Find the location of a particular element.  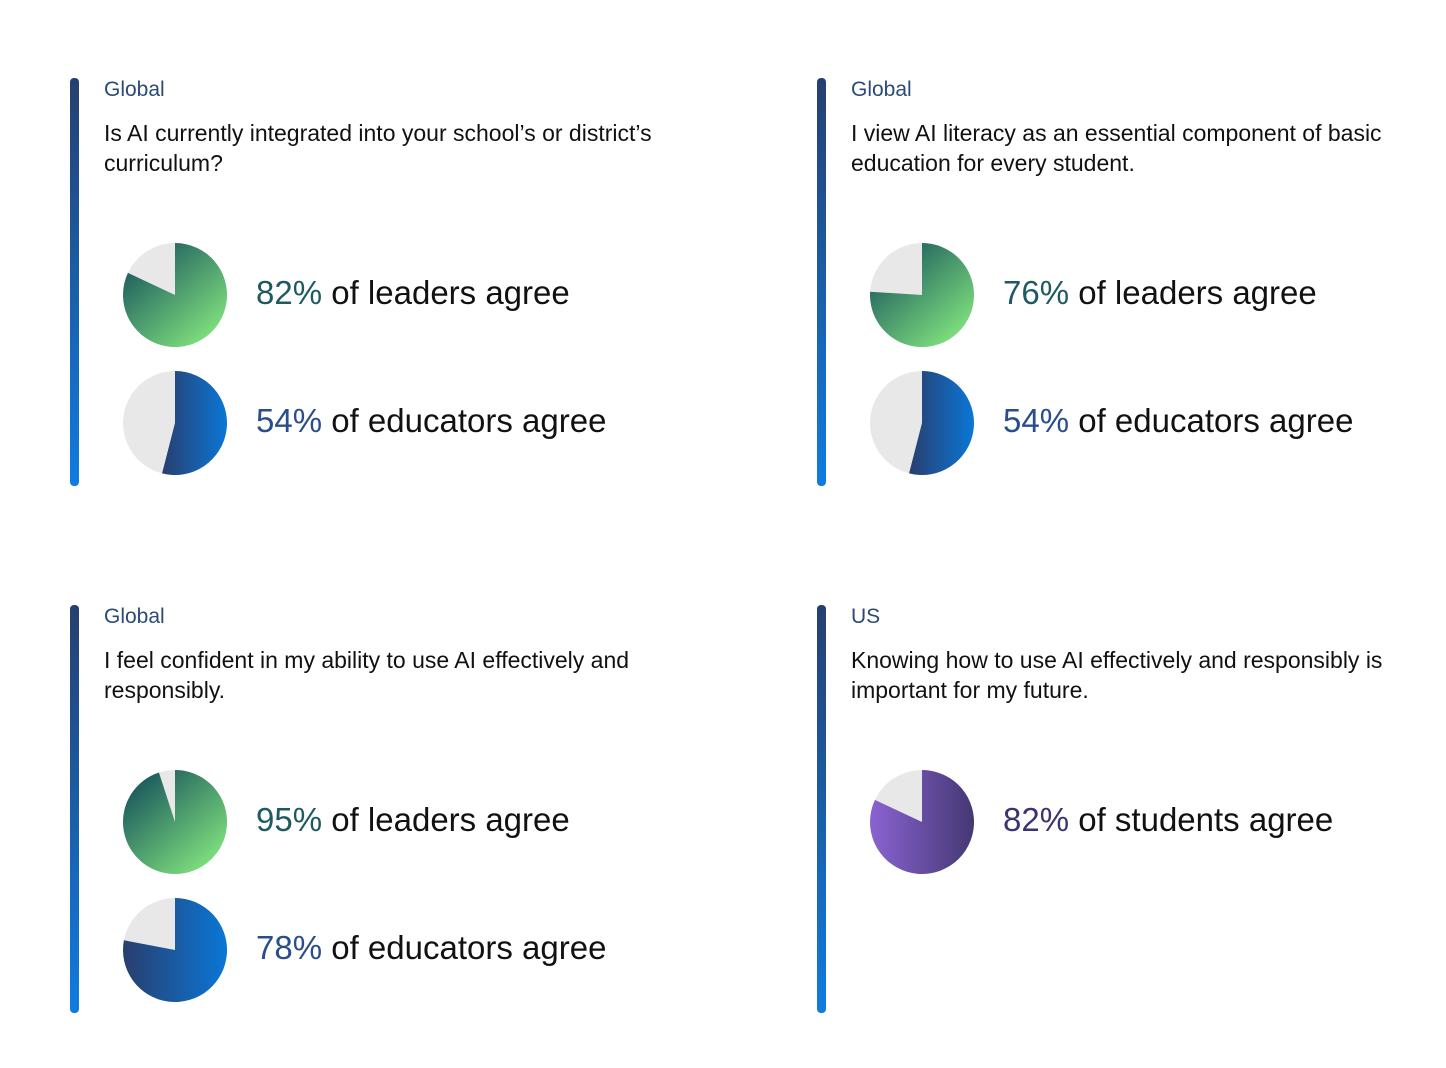

stat-text: 82% of students agree is located at coordinates (1168, 820).